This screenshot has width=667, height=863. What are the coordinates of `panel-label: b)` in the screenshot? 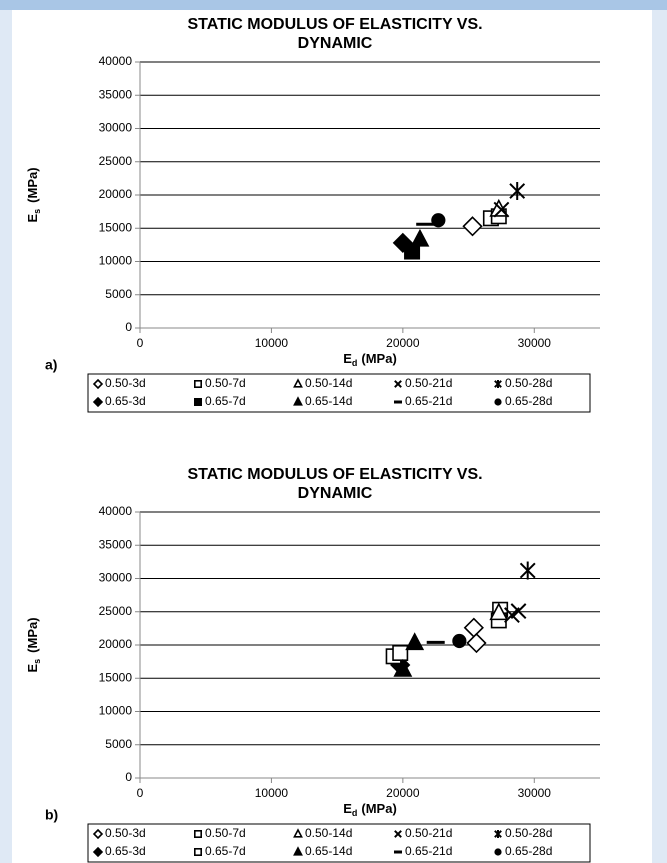 It's located at (51, 815).